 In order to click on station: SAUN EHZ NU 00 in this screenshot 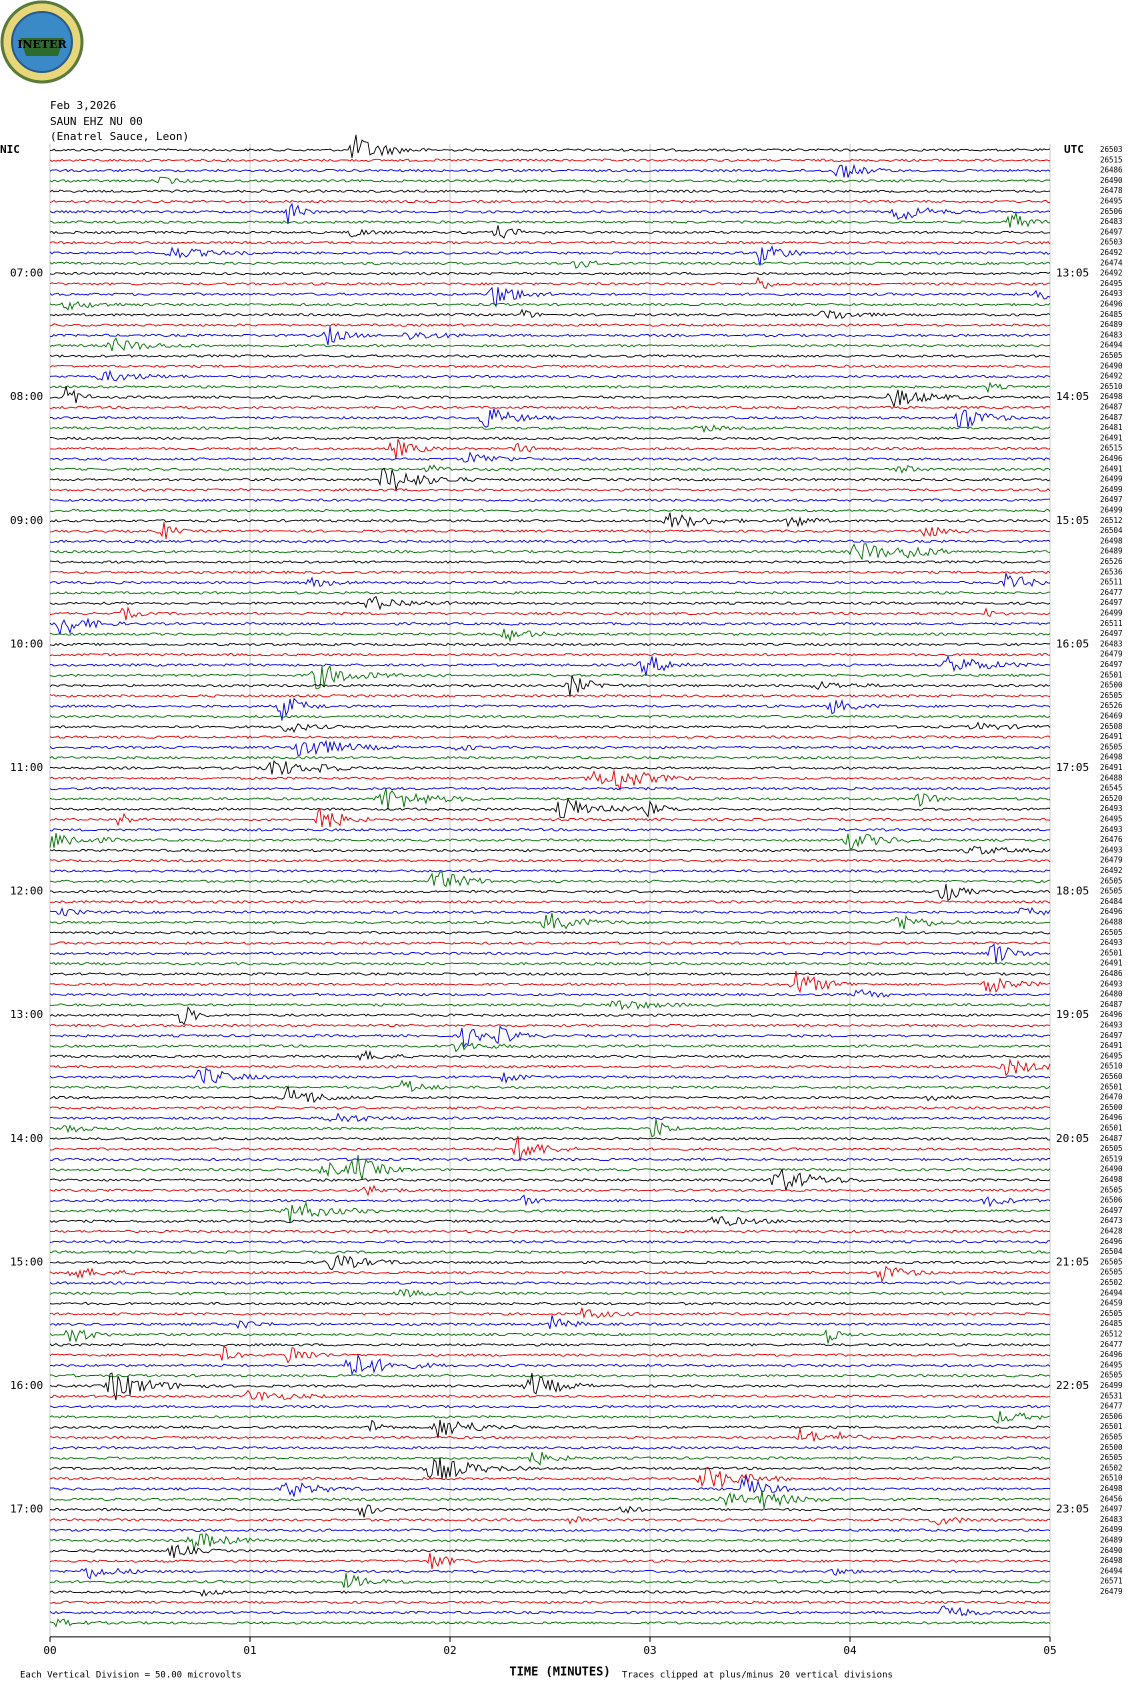, I will do `click(96, 121)`.